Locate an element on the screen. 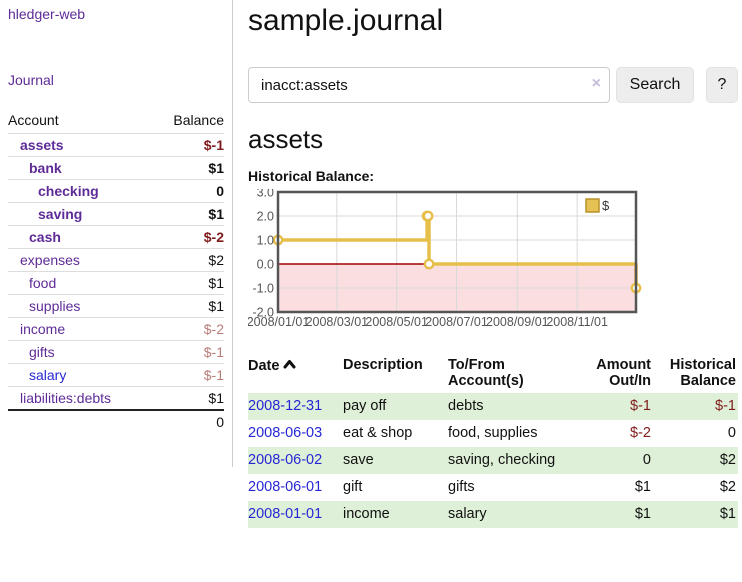 This screenshot has height=582, width=742. svg-text: 2.0 is located at coordinates (265, 217).